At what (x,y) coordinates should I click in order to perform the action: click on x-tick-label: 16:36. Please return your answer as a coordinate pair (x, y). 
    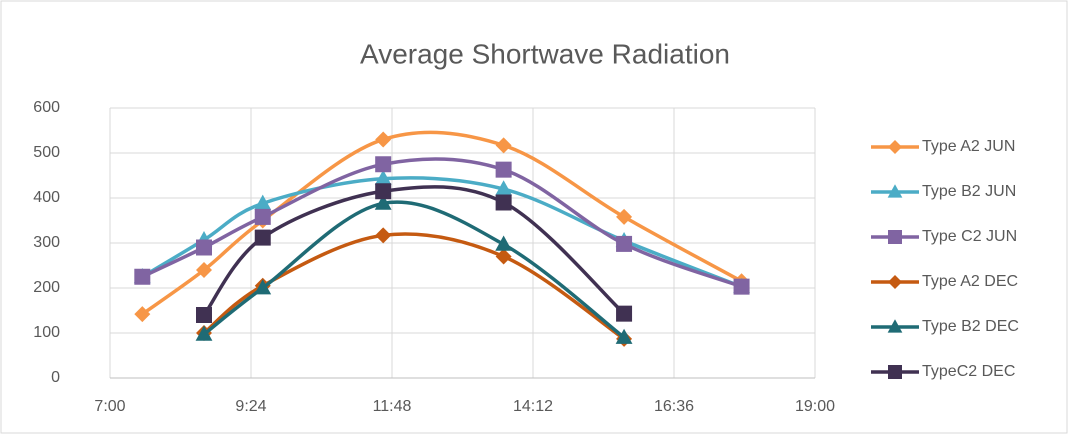
    Looking at the image, I should click on (674, 406).